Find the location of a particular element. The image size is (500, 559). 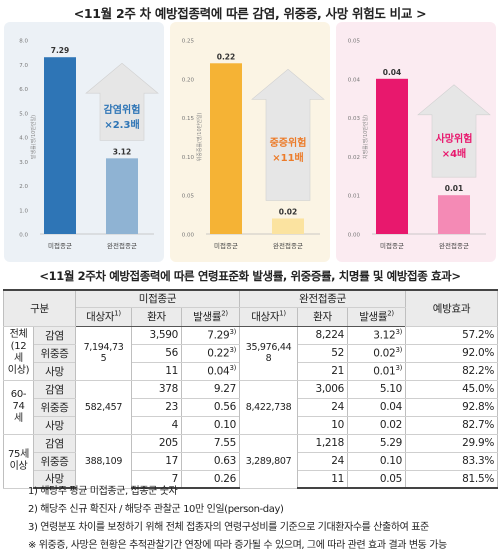

unvac-cases: 56 is located at coordinates (157, 353).